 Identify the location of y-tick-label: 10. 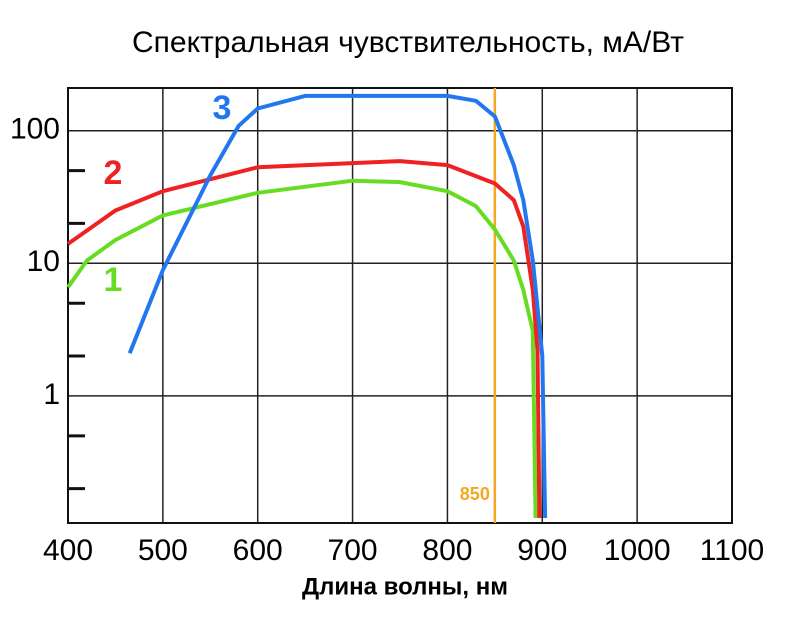
(43, 261).